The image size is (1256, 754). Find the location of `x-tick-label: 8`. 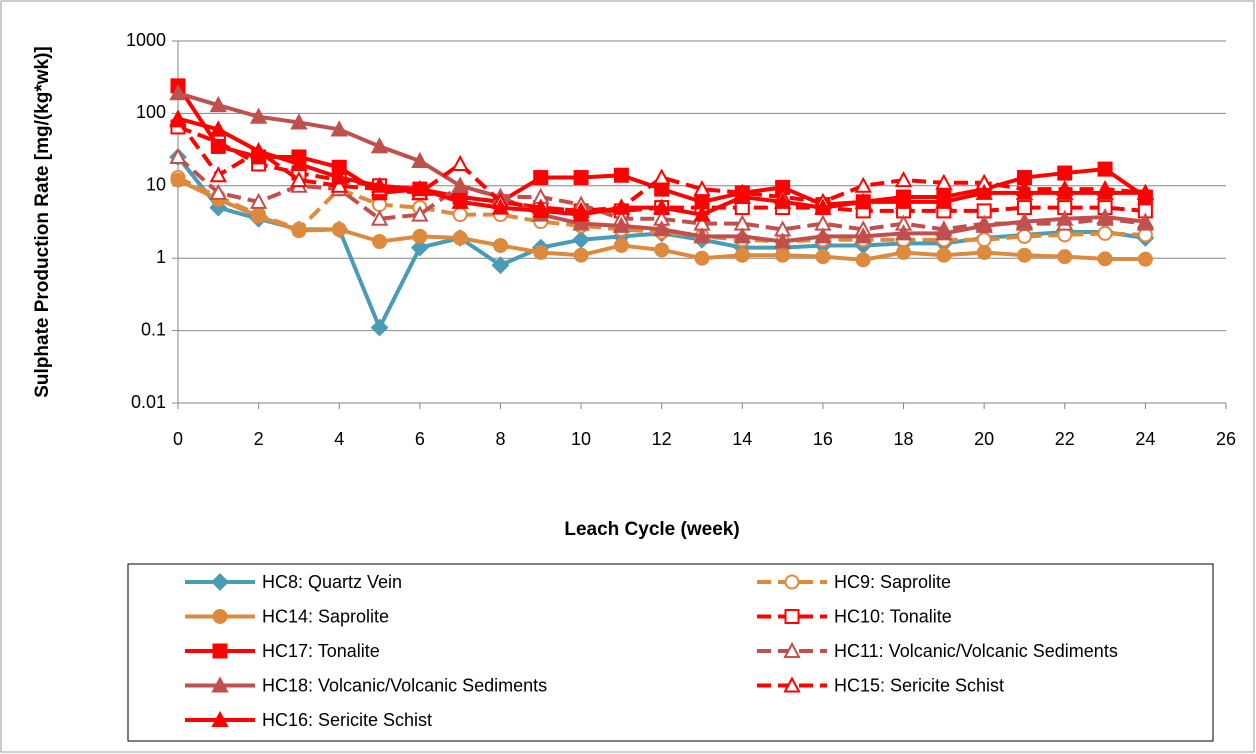

x-tick-label: 8 is located at coordinates (500, 439).